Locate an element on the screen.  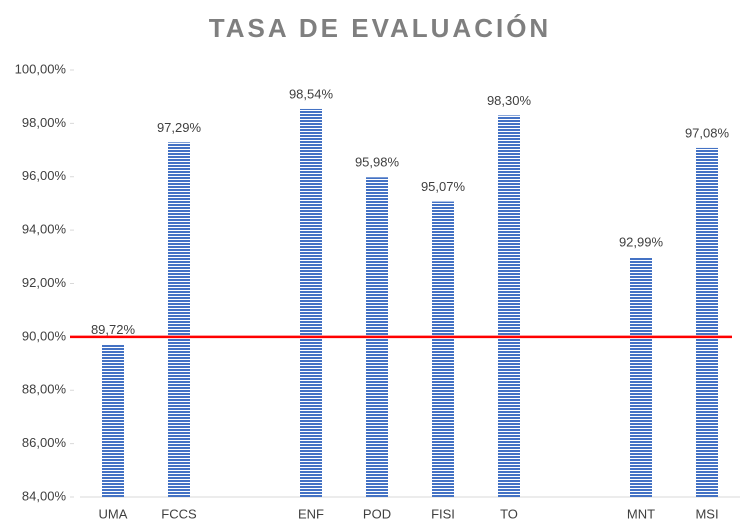
x-tick-label: FISI is located at coordinates (443, 513).